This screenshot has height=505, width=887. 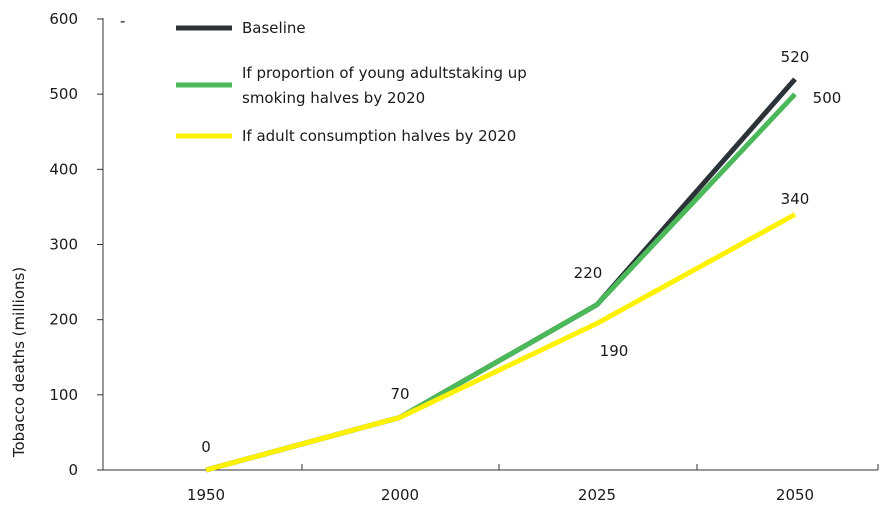 What do you see at coordinates (379, 136) in the screenshot?
I see `legend-label-adult-consumption: If adult consumption halves by 2020` at bounding box center [379, 136].